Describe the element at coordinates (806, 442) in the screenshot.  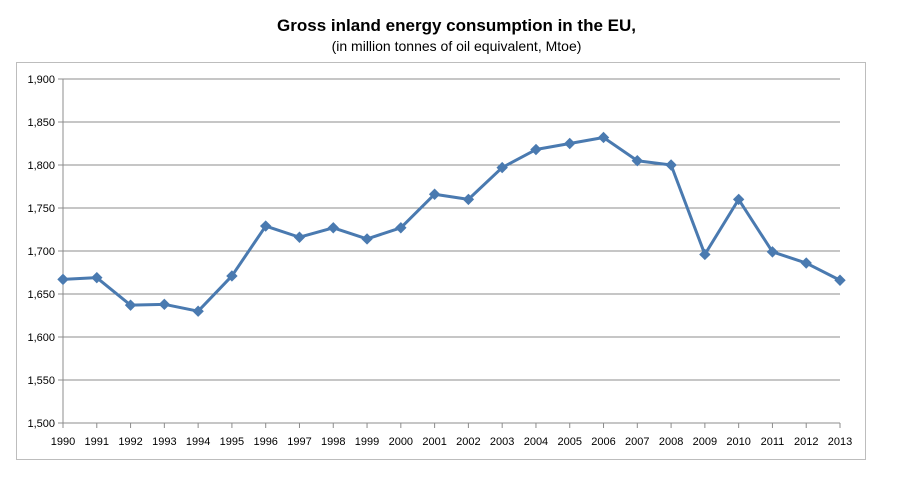
I see `x-tick-label: 2012` at that location.